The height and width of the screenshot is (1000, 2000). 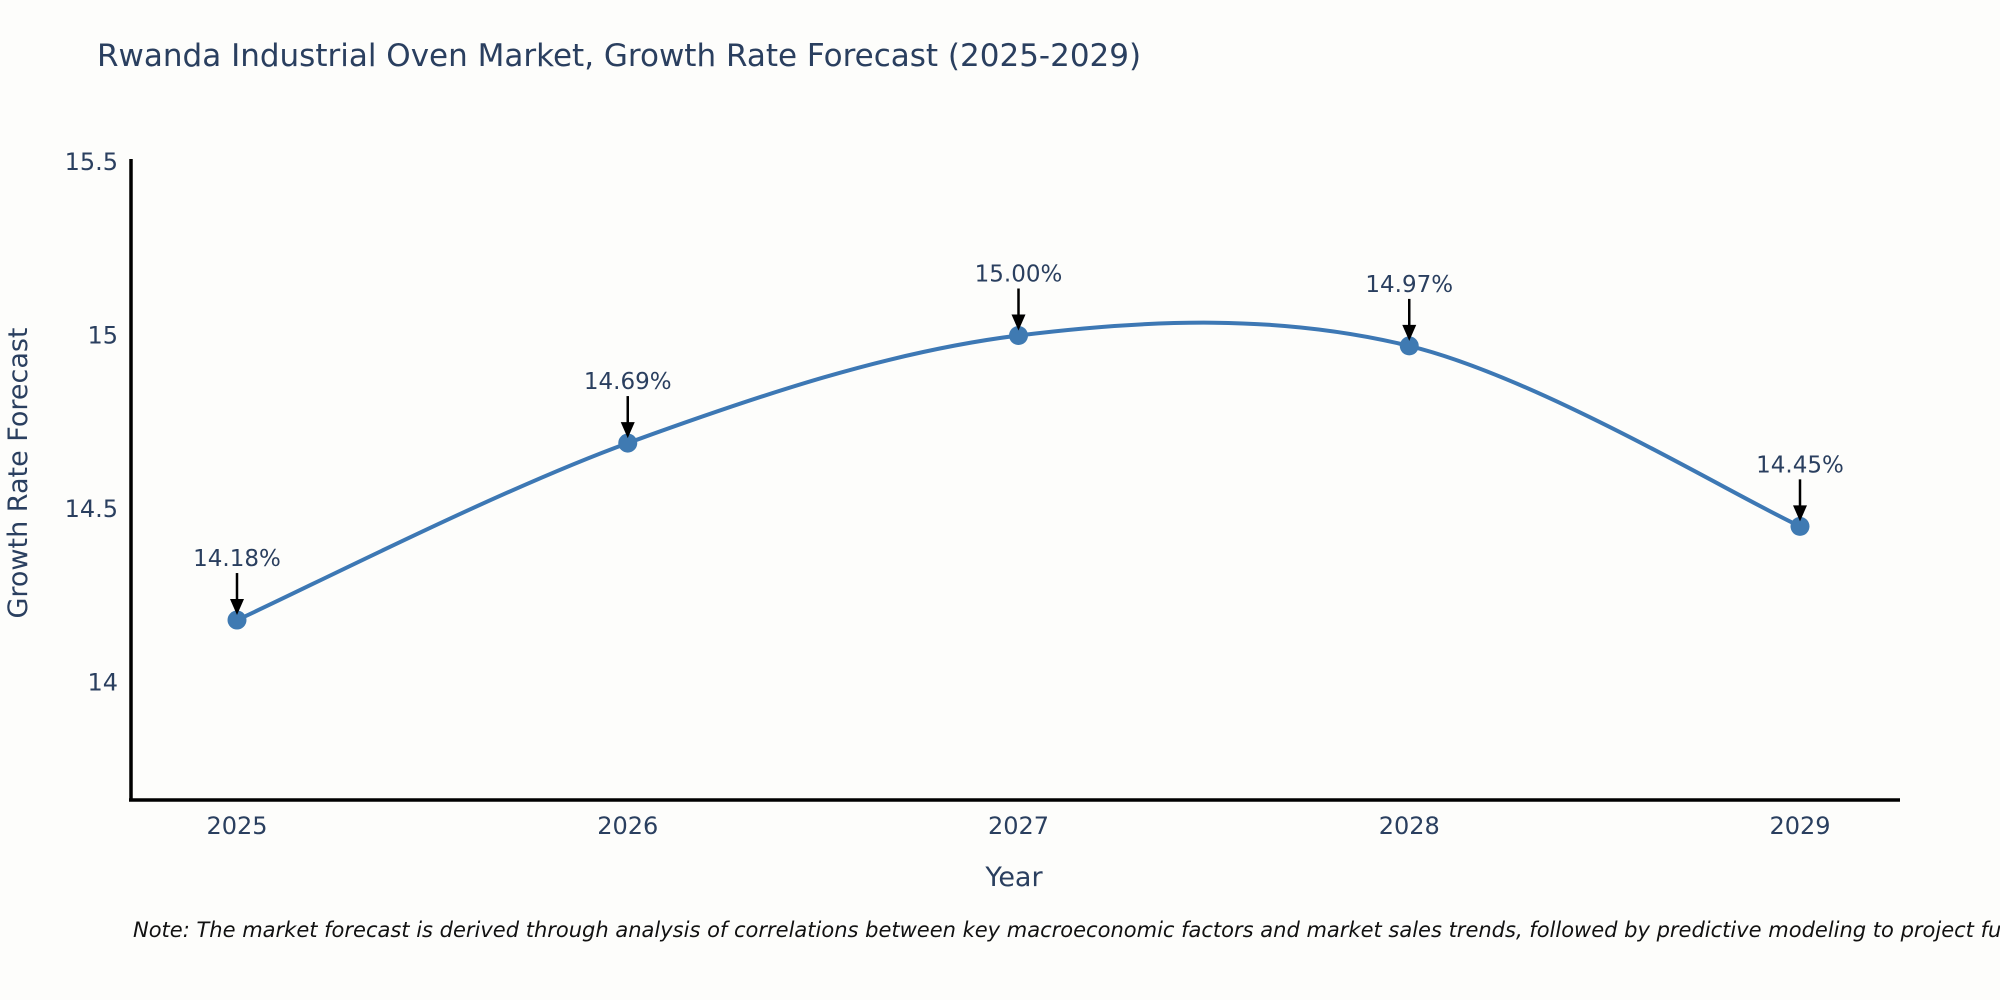 What do you see at coordinates (1409, 826) in the screenshot?
I see `x-tick-label: 2028` at bounding box center [1409, 826].